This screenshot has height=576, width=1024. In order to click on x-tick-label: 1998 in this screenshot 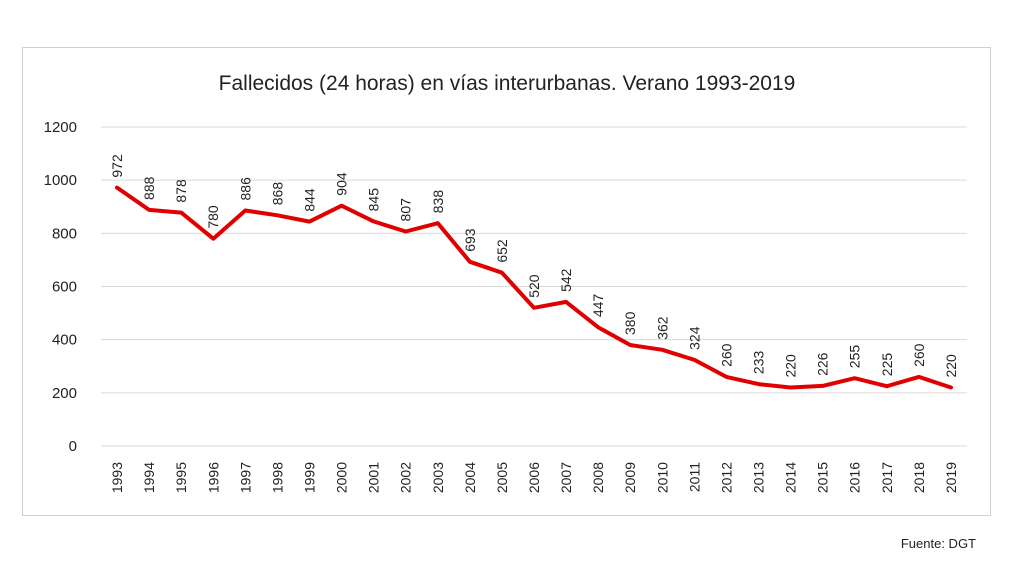, I will do `click(277, 477)`.